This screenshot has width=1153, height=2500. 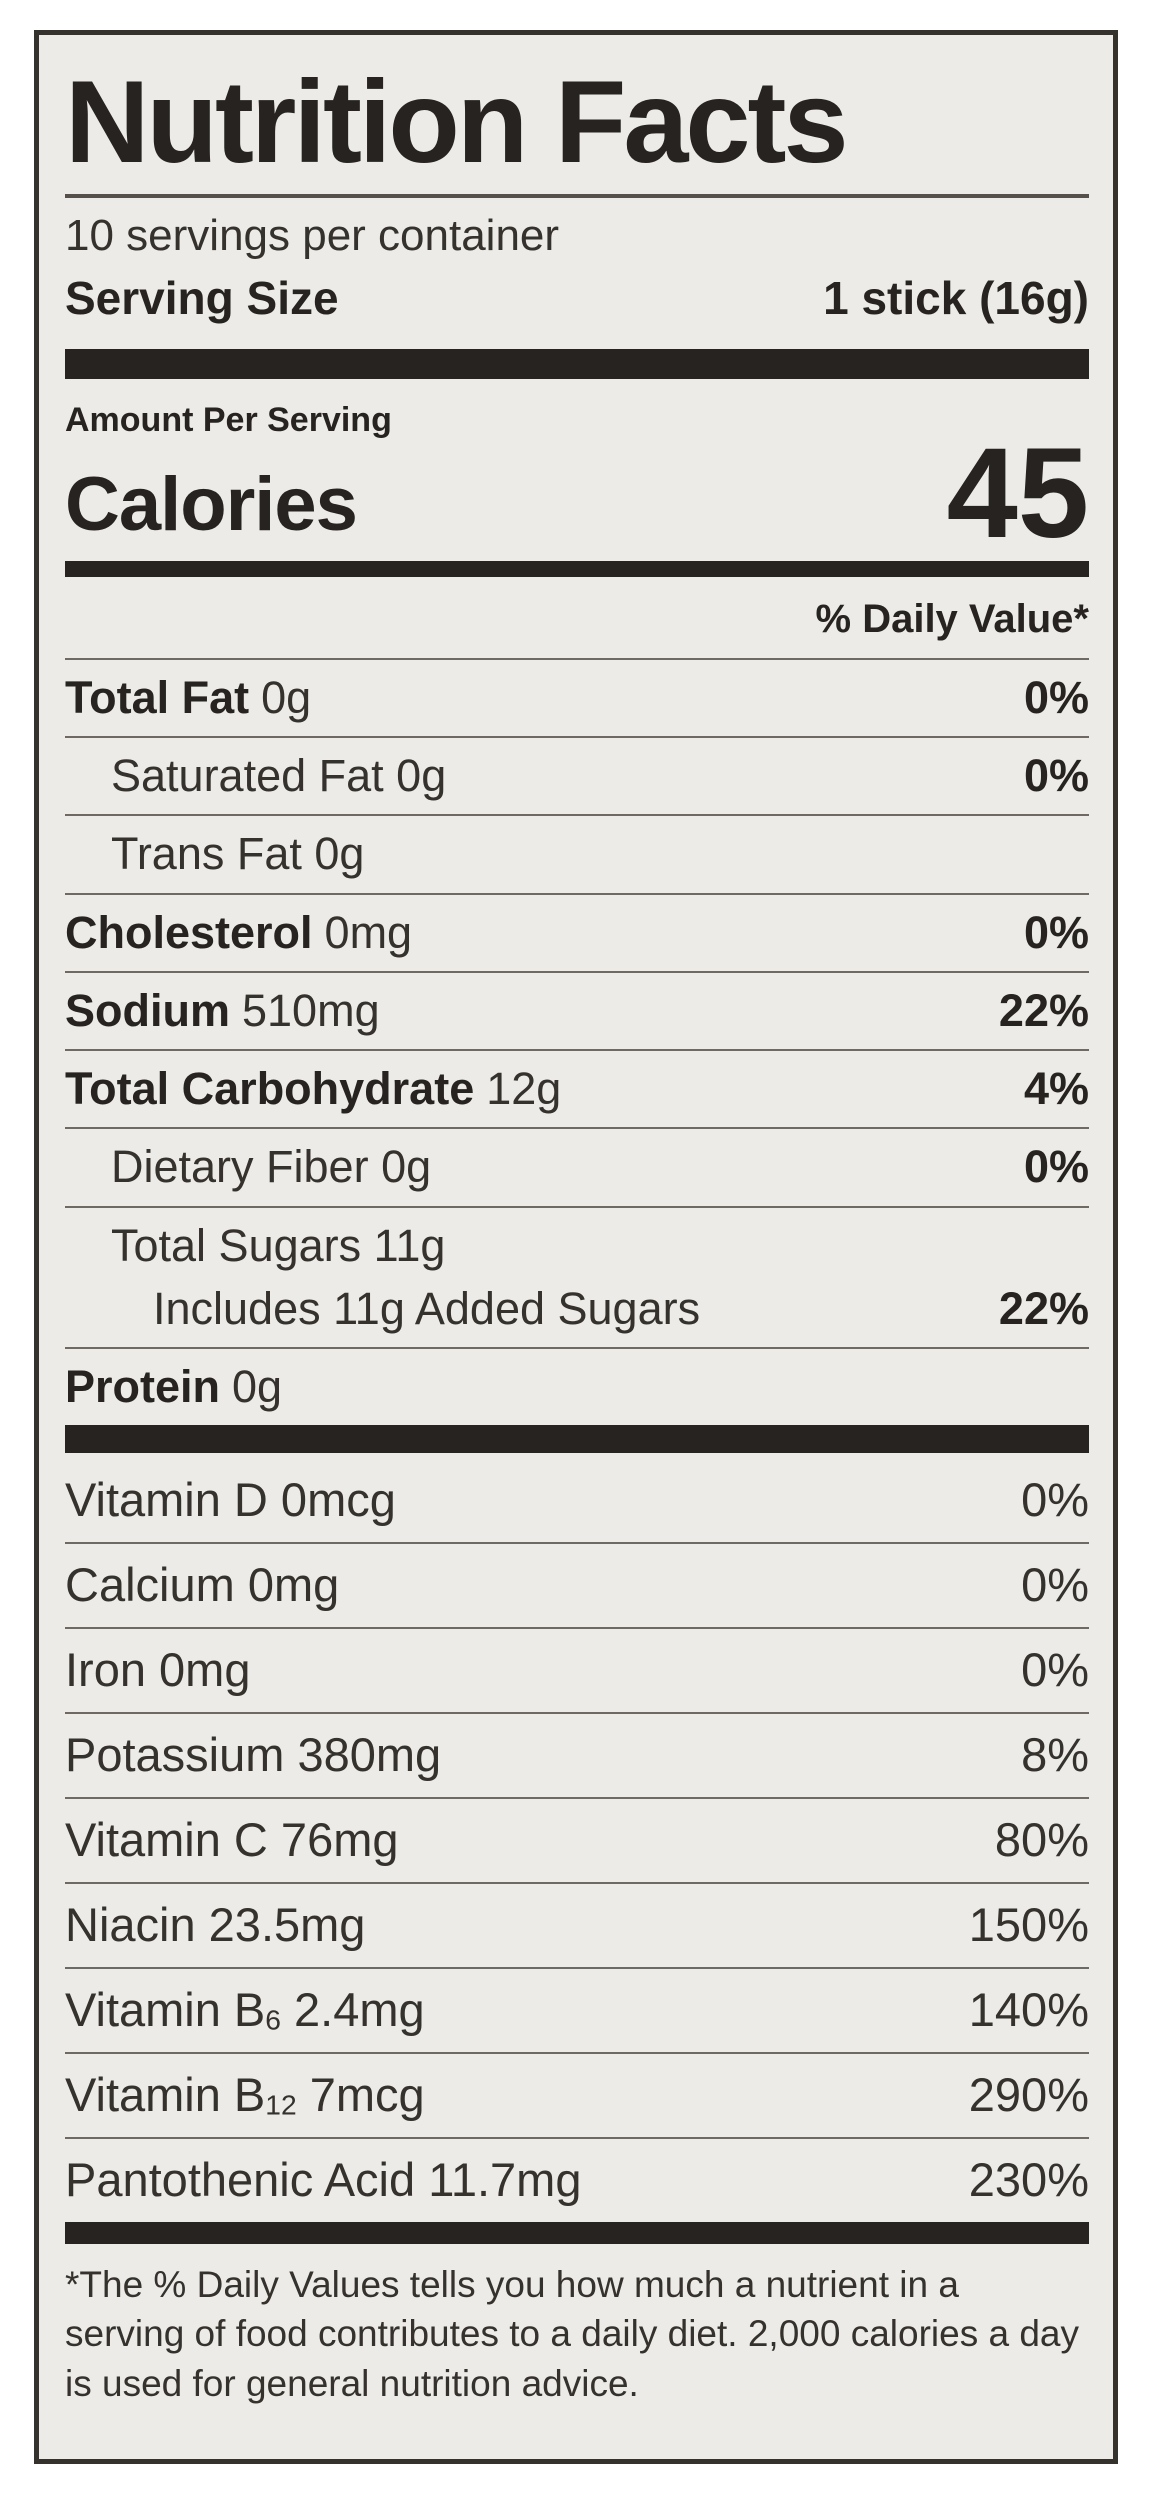 I want to click on servings-per-container: 10 servings per container, so click(x=312, y=235).